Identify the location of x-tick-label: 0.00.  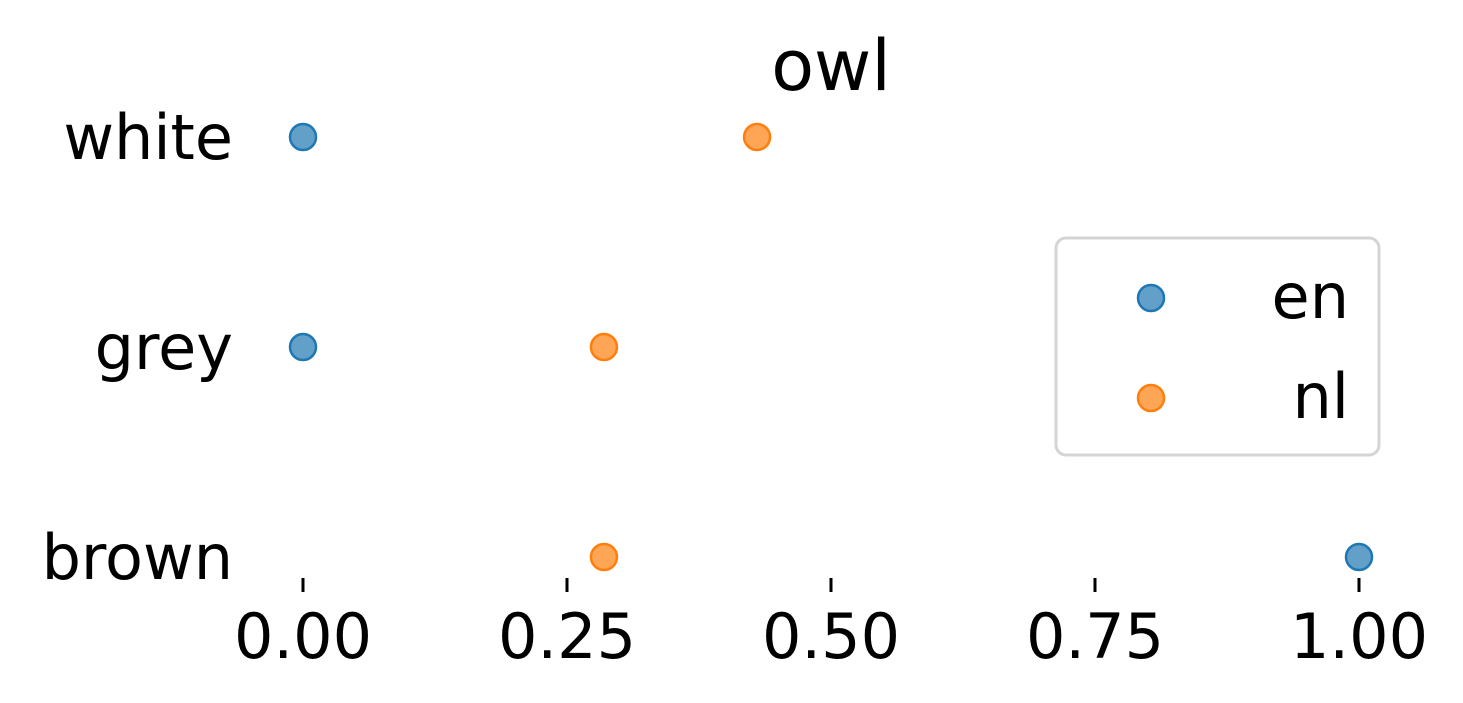
(303, 636).